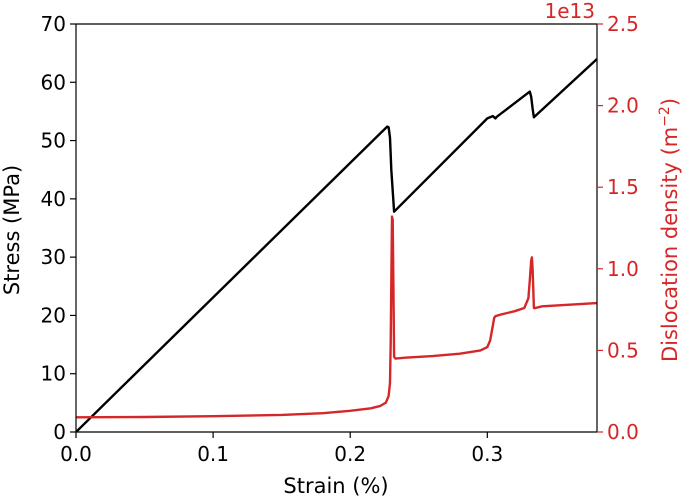 The height and width of the screenshot is (498, 685). What do you see at coordinates (53, 315) in the screenshot?
I see `left-y-tick-label: 20` at bounding box center [53, 315].